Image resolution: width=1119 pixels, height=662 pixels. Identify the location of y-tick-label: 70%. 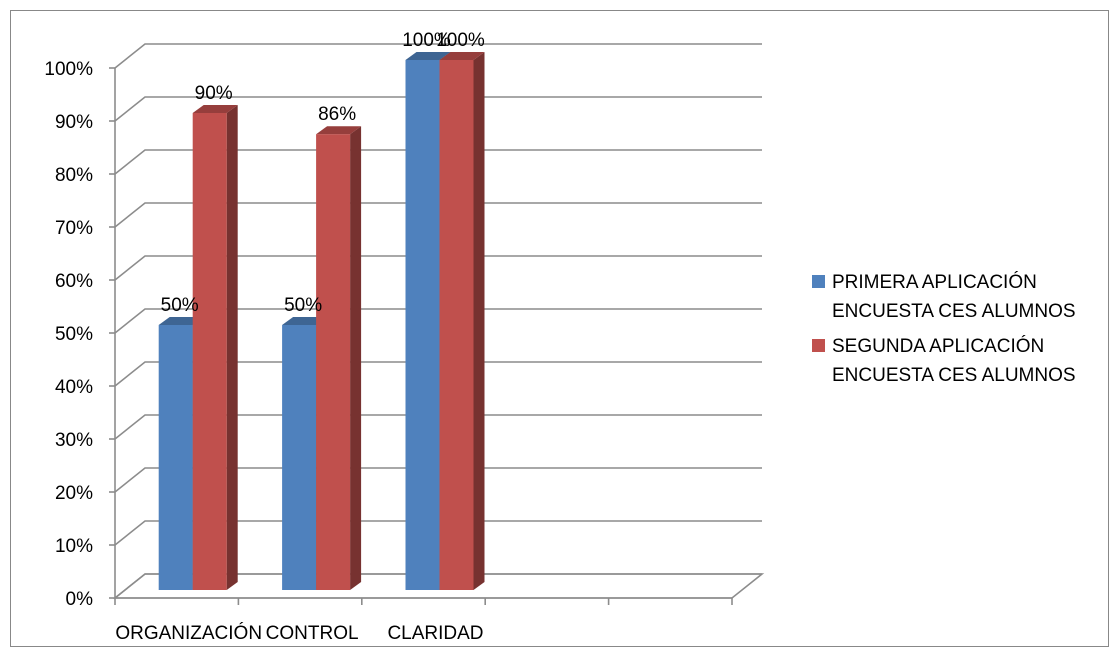
(74, 228).